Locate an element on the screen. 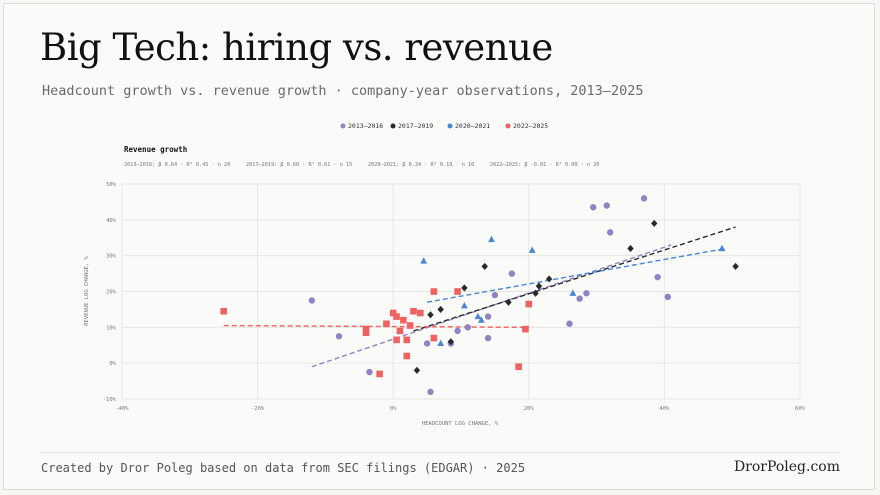 The width and height of the screenshot is (880, 495). panel-title: Revenue growth is located at coordinates (155, 149).